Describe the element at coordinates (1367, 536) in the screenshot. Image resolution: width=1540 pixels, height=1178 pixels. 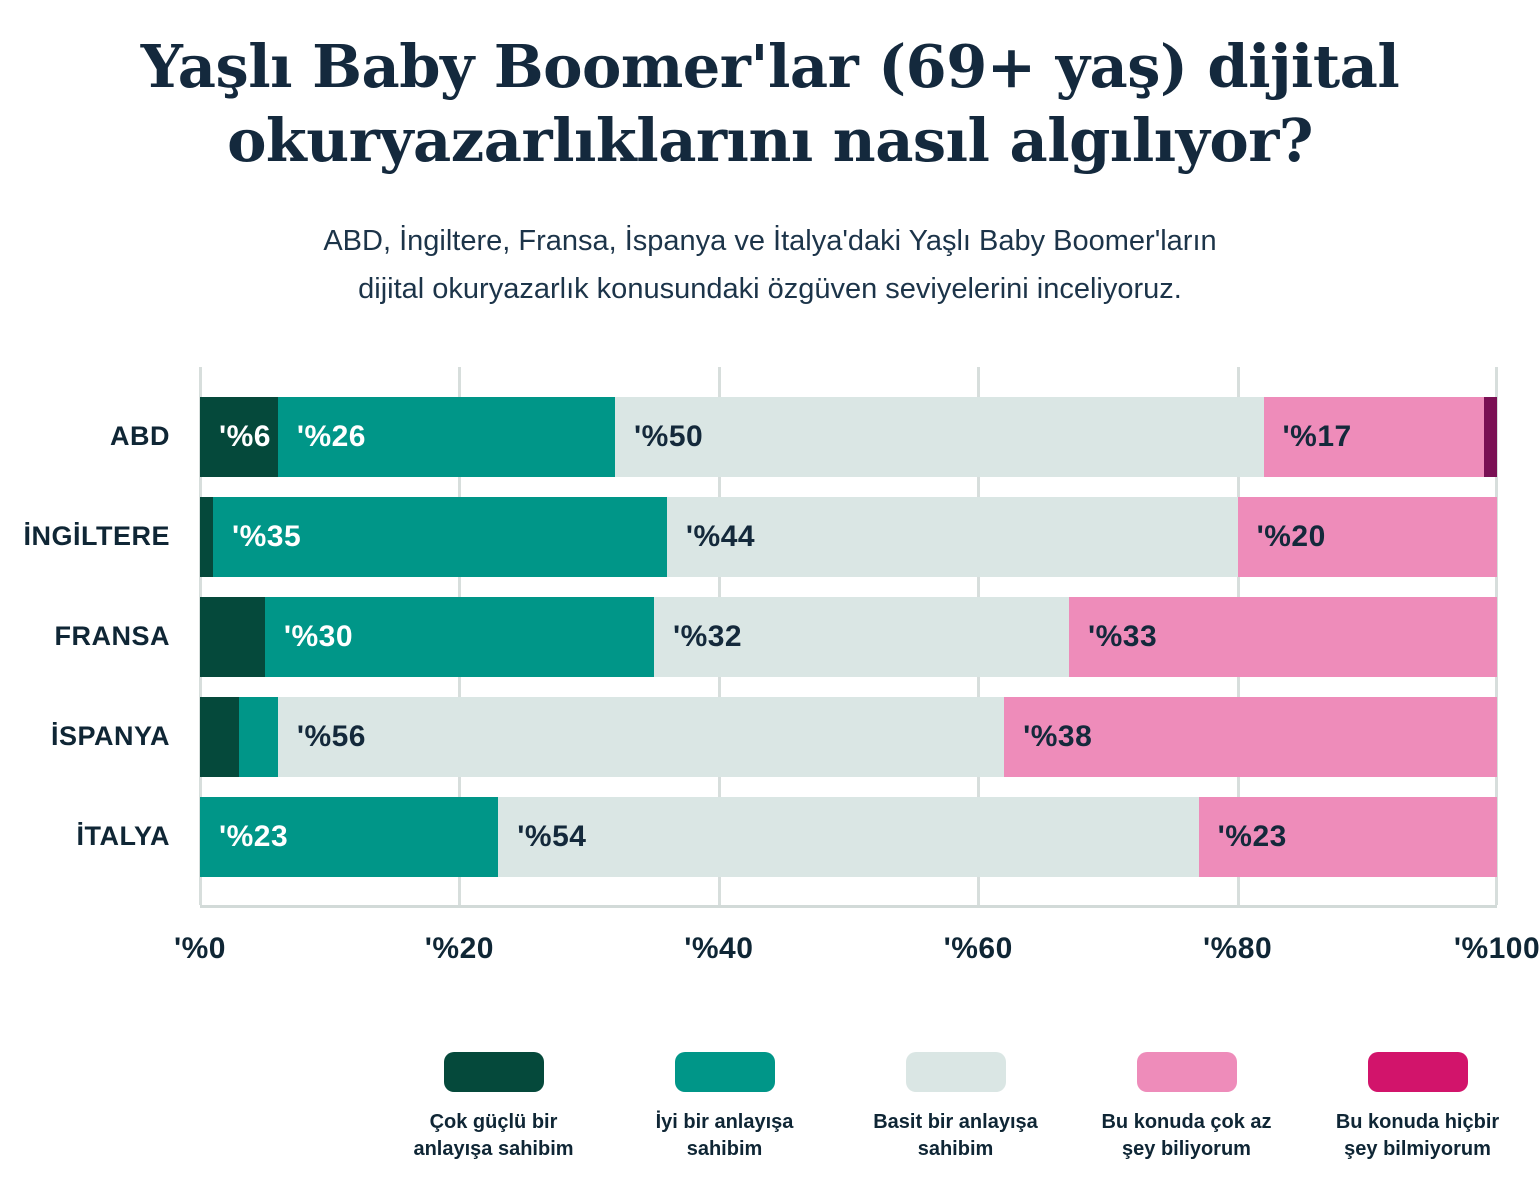
I see `bar-segment: '%20` at that location.